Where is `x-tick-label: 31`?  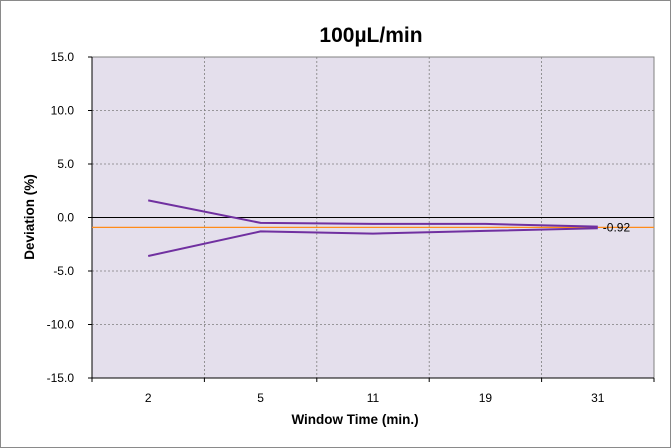
x-tick-label: 31 is located at coordinates (598, 398).